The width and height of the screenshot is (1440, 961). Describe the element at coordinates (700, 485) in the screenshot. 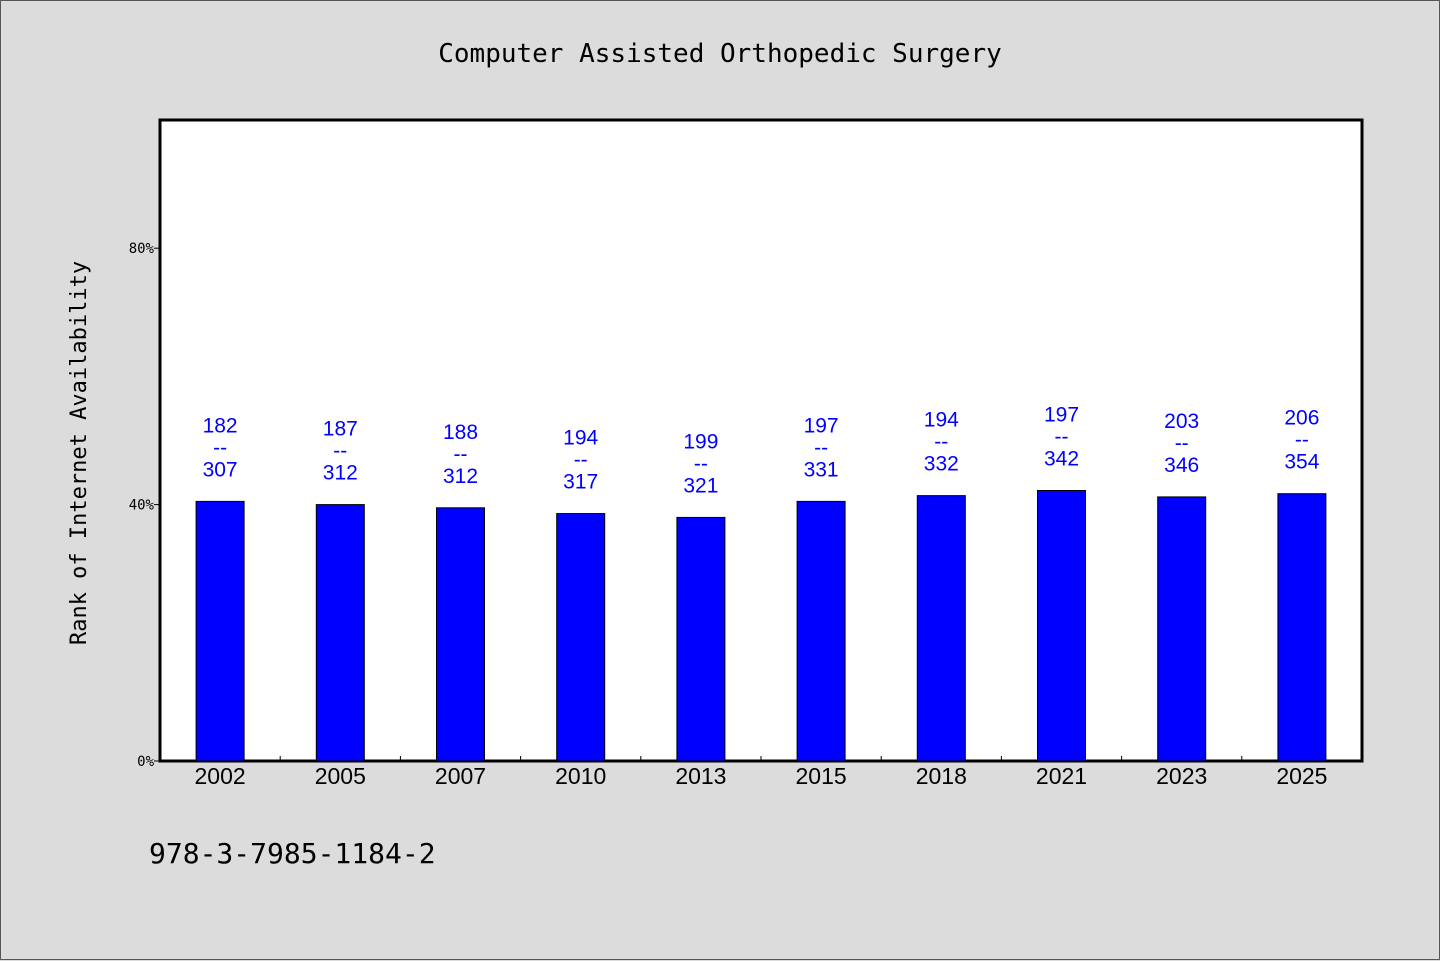

I see `data-label-bottom: 321` at that location.